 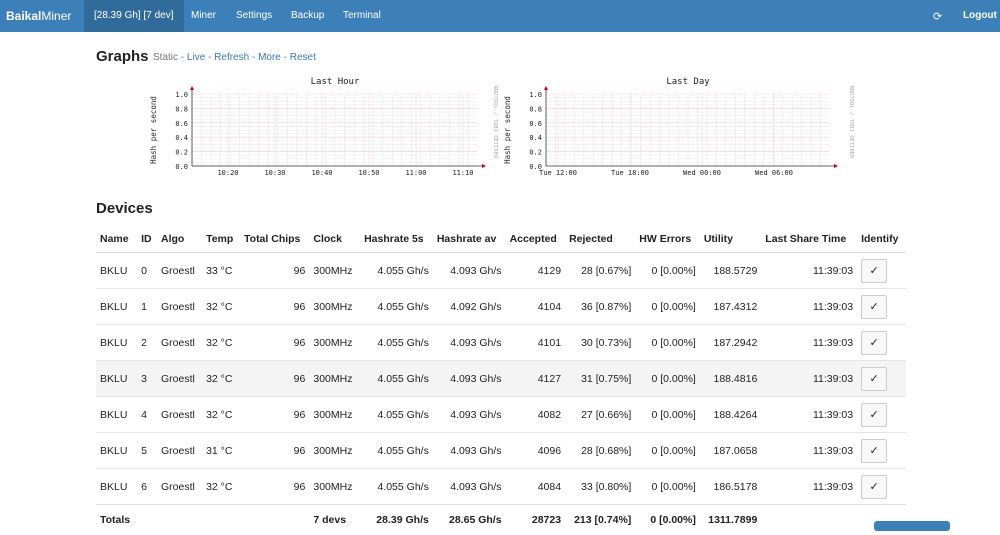 I want to click on totals-hashrate-5s: 28.39 Gh/s, so click(x=396, y=520).